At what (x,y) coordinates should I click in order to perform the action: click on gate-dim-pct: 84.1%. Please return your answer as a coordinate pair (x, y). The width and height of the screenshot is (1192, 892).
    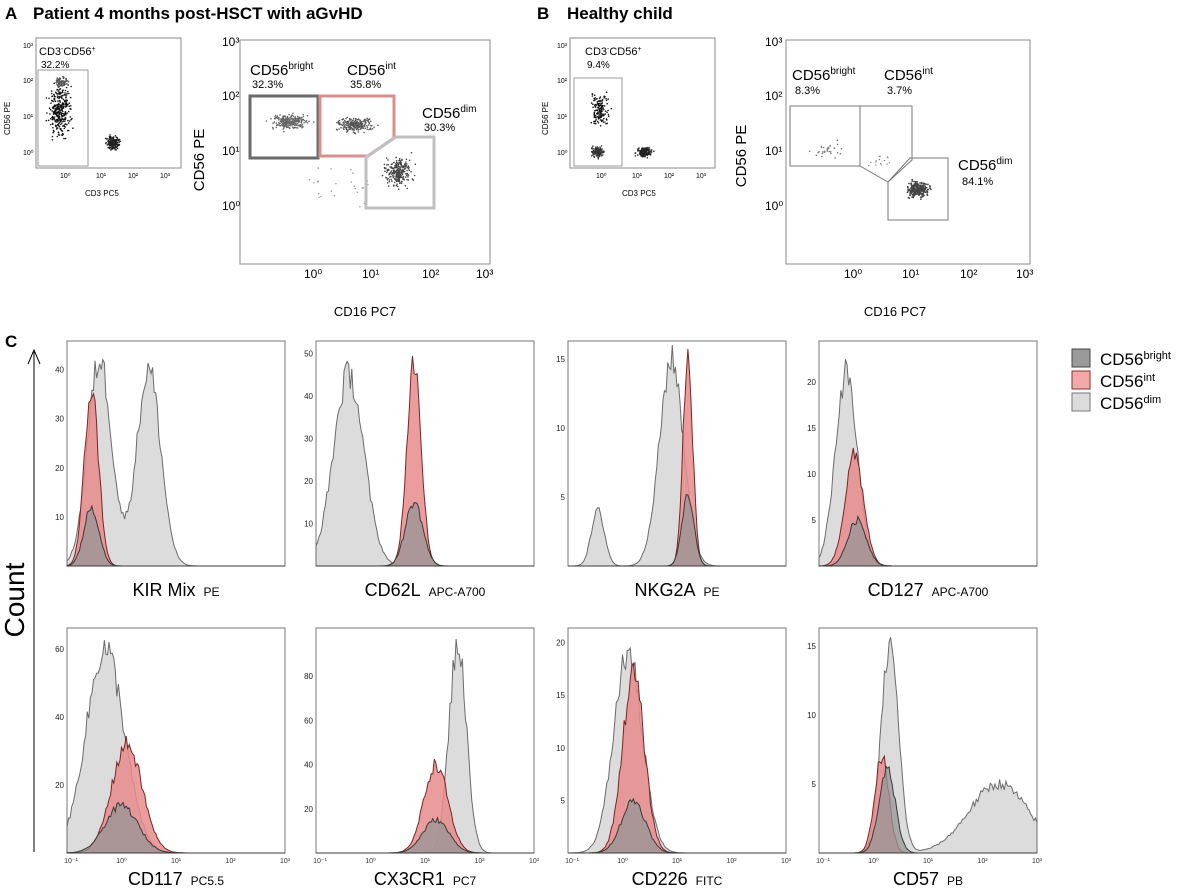
    Looking at the image, I should click on (977, 182).